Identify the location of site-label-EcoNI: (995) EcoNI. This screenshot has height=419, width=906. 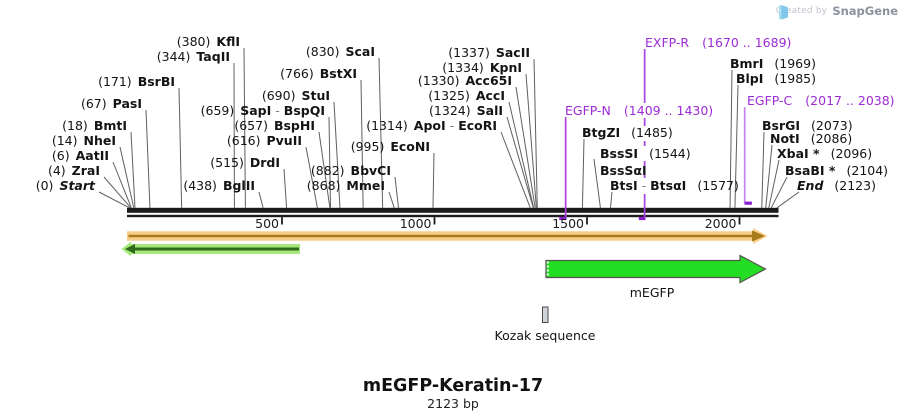
(390, 146).